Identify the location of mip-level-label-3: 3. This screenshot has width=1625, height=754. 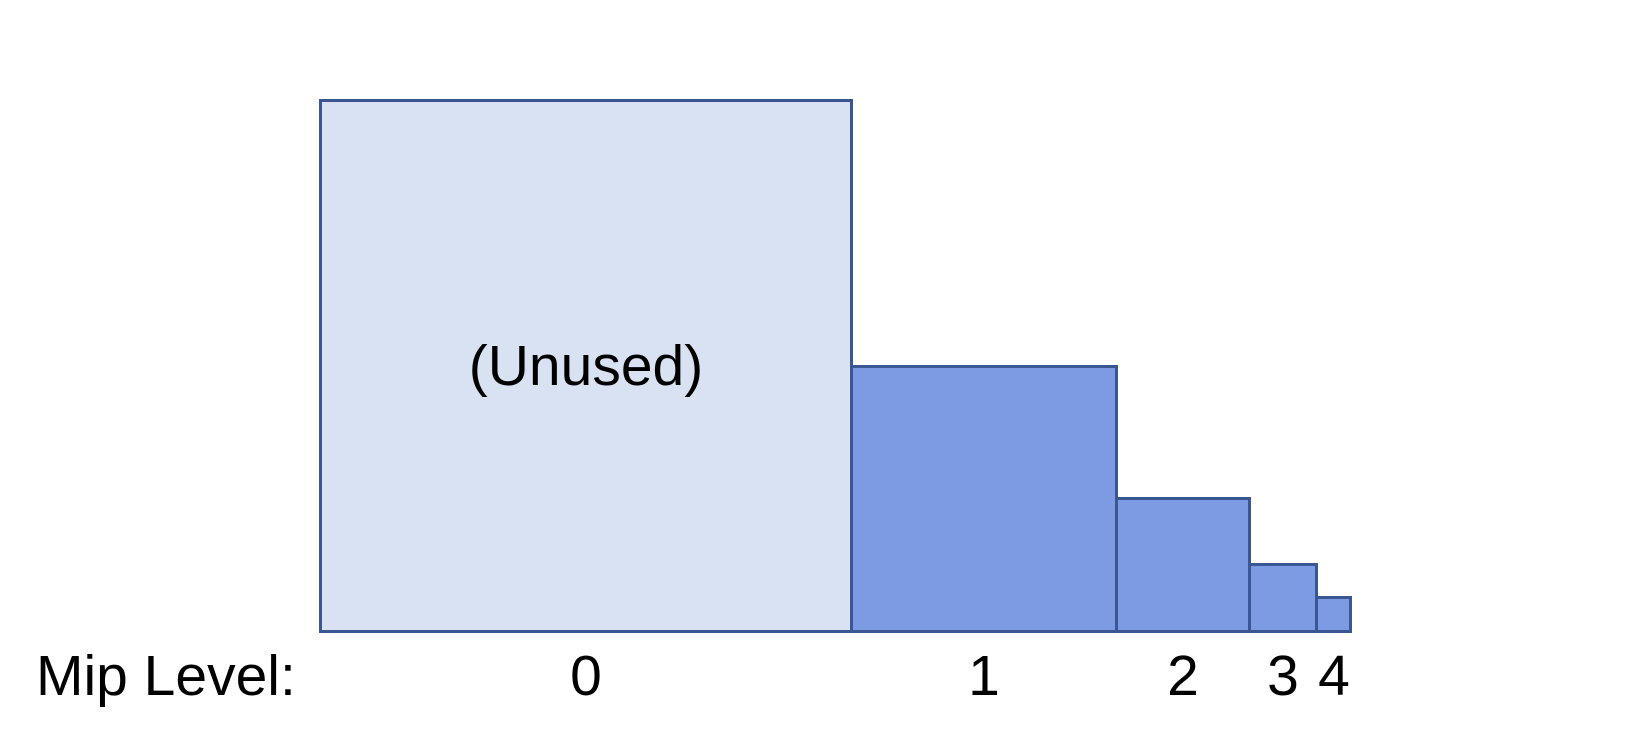
(1283, 676).